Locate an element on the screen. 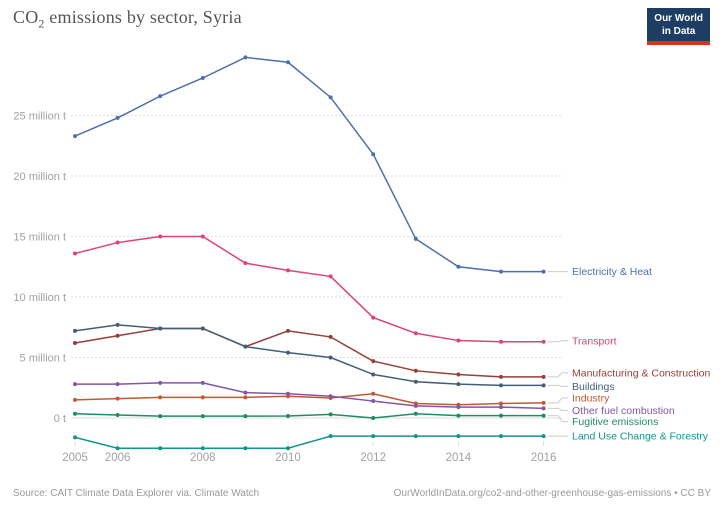 The height and width of the screenshot is (508, 720). series-line-land-use-change-forestry is located at coordinates (309, 442).